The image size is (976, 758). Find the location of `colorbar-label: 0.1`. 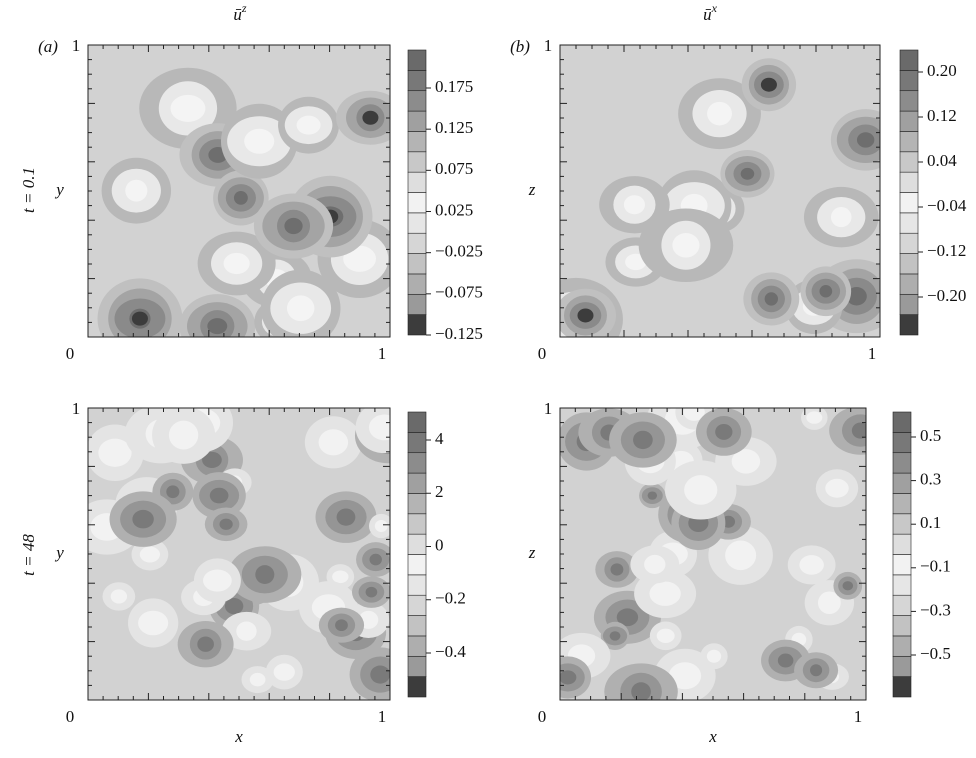

colorbar-label: 0.1 is located at coordinates (930, 522).